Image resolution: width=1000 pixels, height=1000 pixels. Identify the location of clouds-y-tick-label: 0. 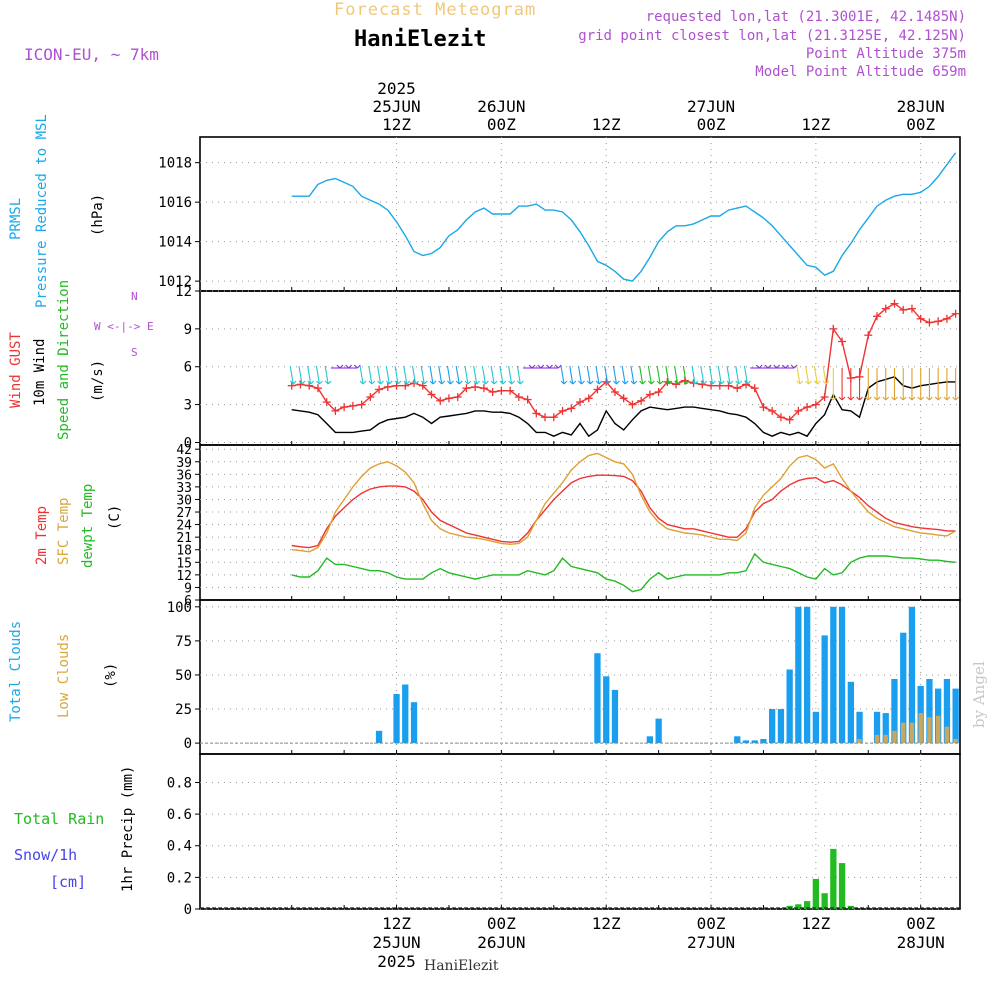
(188, 744).